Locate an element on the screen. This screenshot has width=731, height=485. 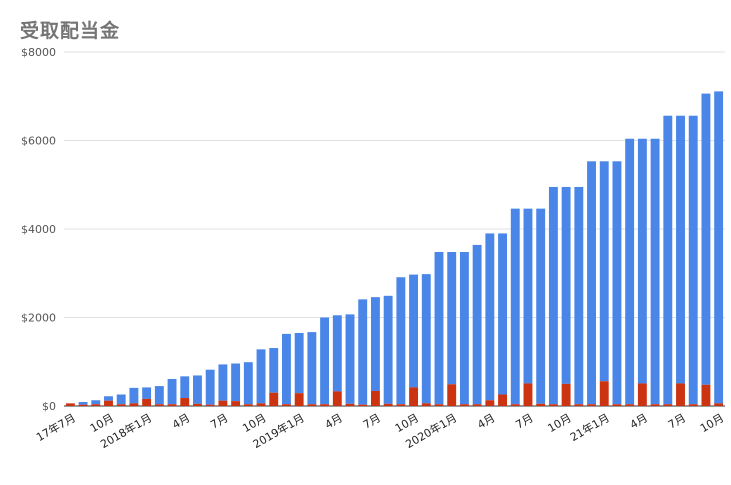
x-tick-label: 17年7月 is located at coordinates (56, 427).